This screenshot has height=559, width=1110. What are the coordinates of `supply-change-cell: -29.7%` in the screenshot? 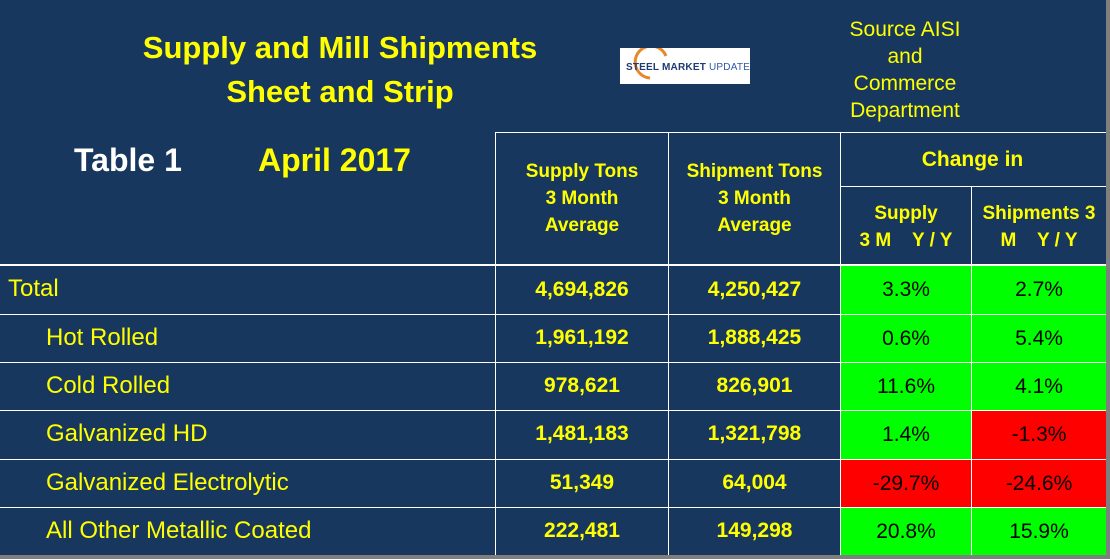 It's located at (906, 483).